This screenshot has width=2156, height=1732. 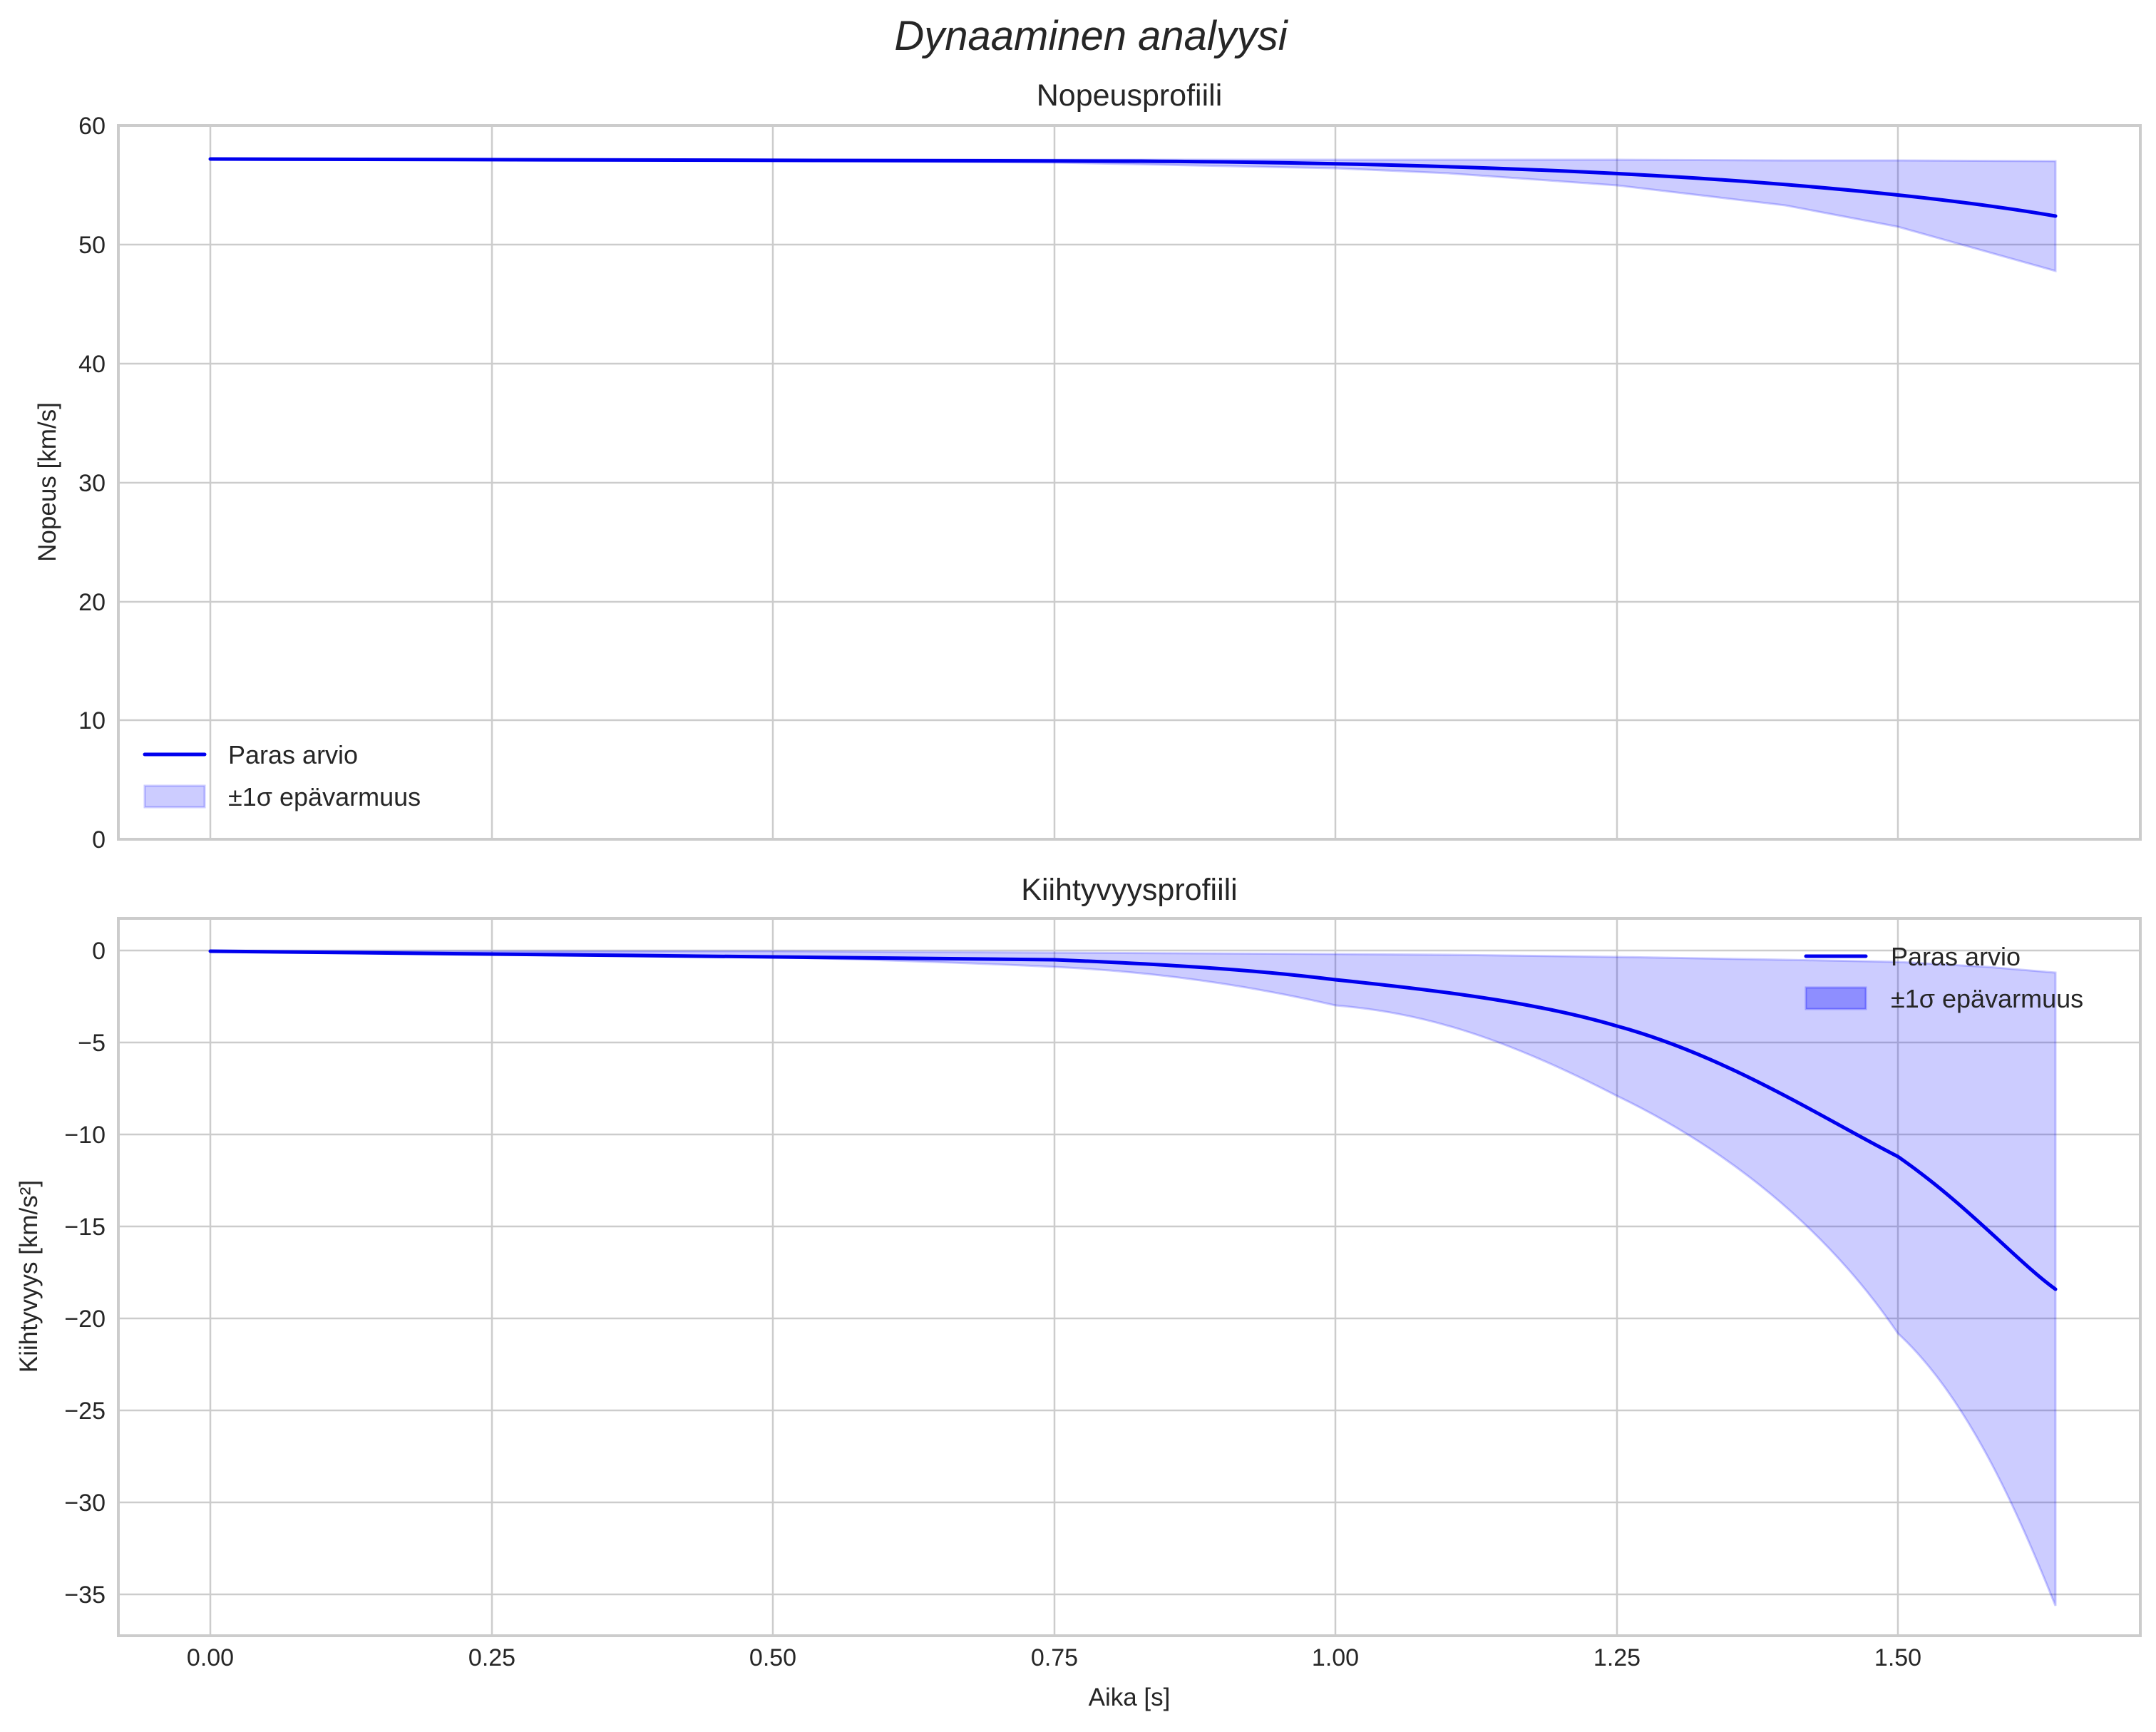 I want to click on xtick: 0.00, so click(x=210, y=1658).